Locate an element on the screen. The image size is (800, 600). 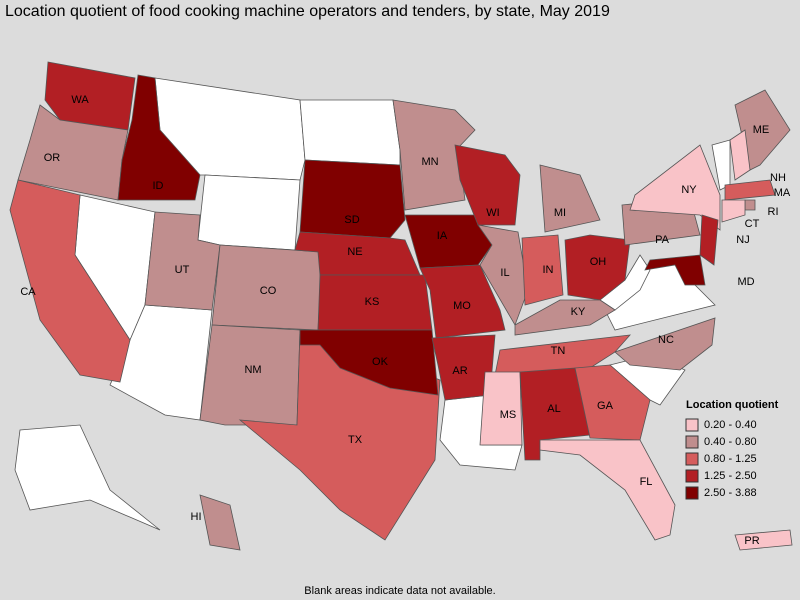
state-label: NE is located at coordinates (354, 252).